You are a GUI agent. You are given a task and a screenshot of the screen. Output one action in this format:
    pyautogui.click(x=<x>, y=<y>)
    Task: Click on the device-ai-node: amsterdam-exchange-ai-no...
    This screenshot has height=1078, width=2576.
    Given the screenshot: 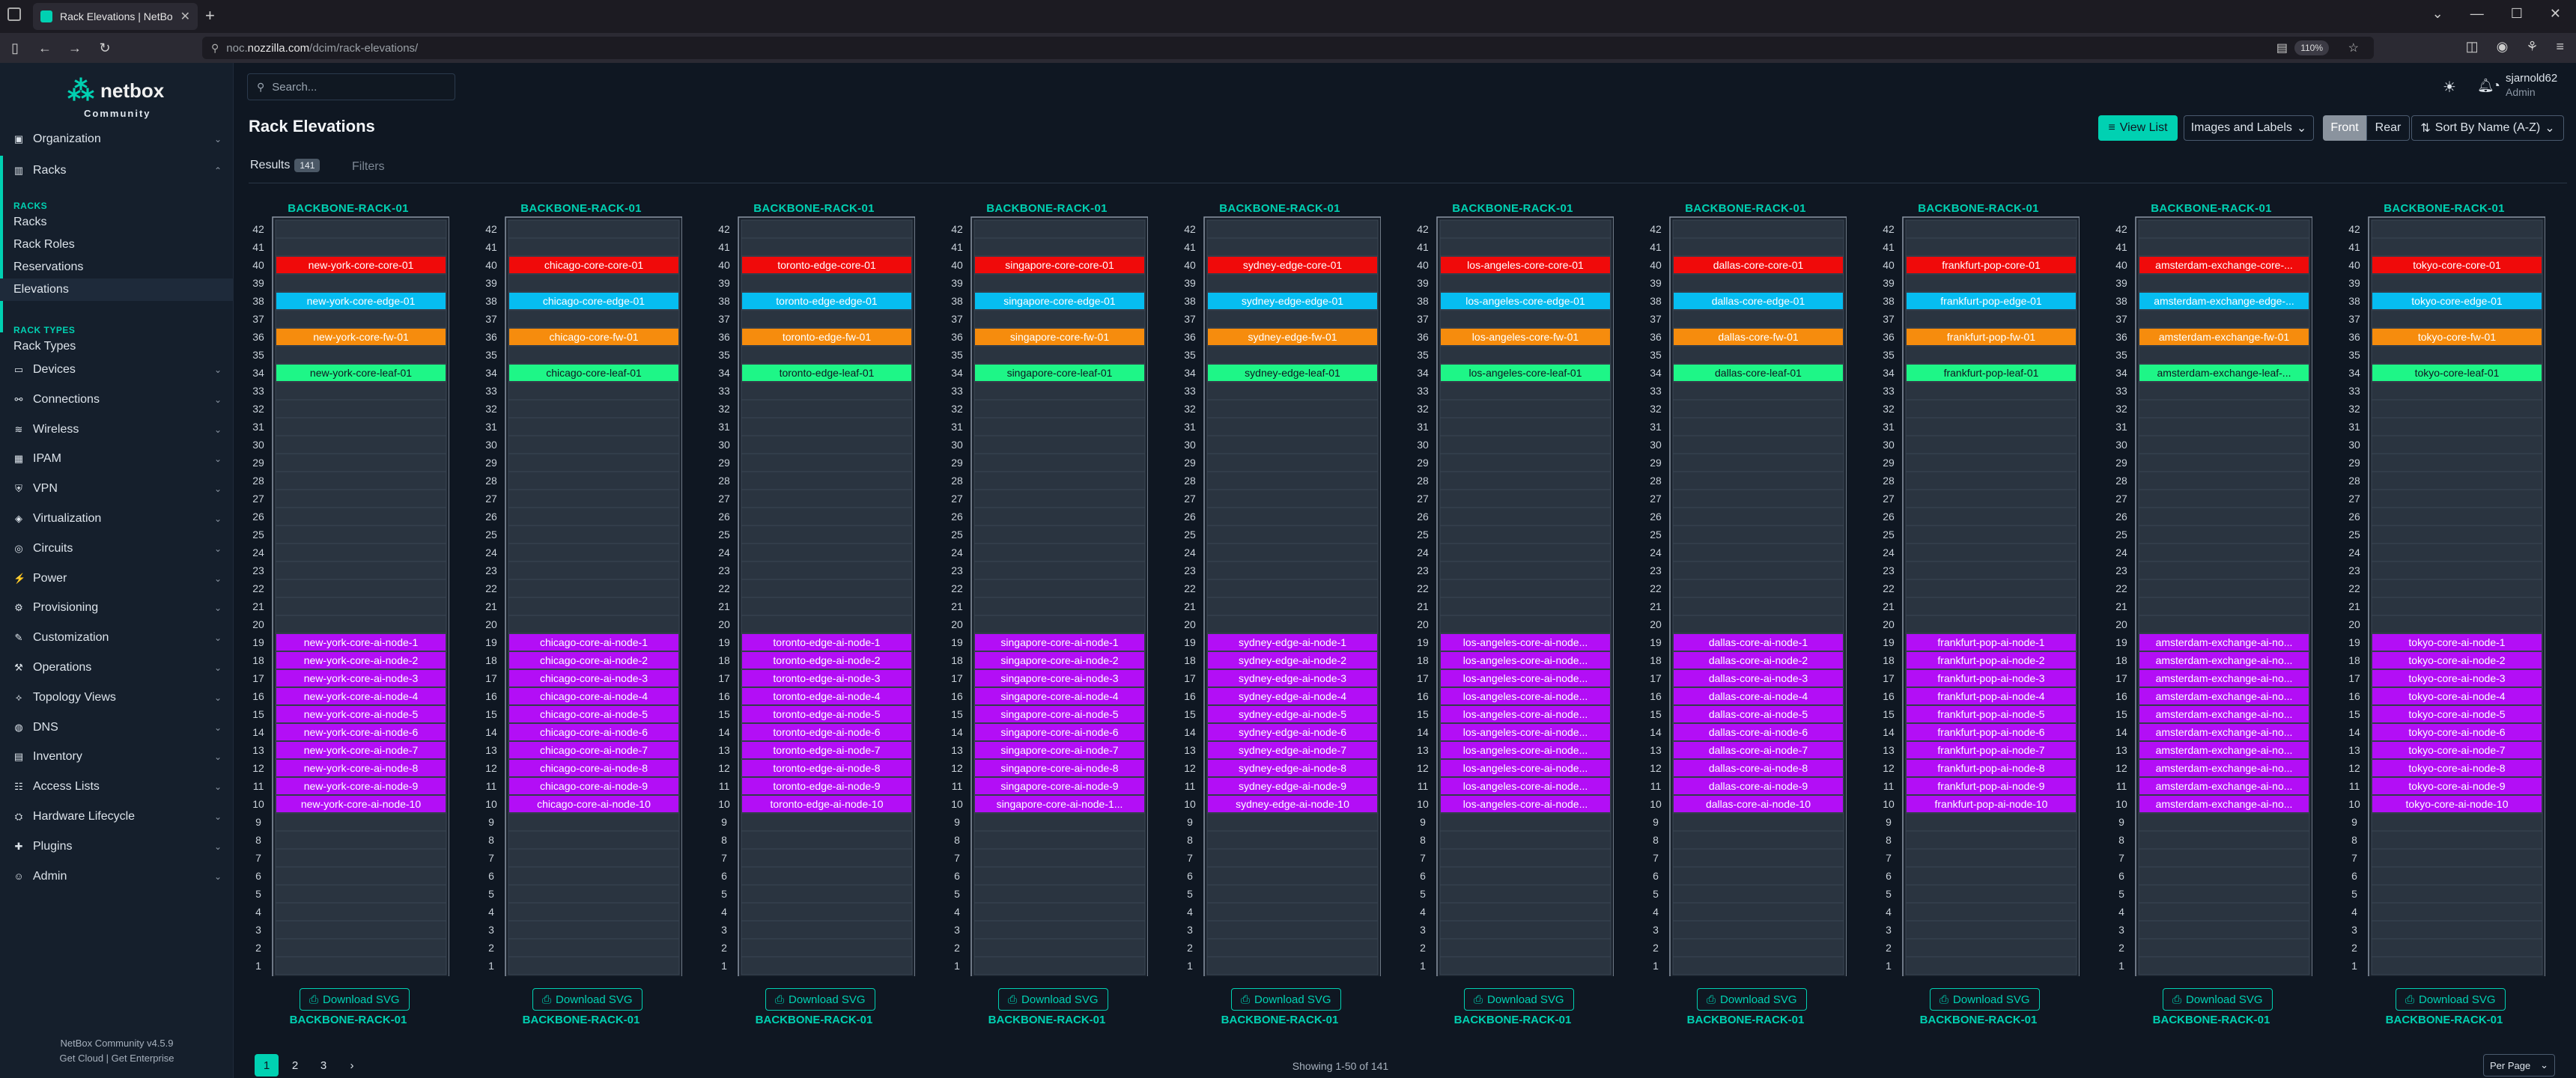 What is the action you would take?
    pyautogui.click(x=2224, y=786)
    